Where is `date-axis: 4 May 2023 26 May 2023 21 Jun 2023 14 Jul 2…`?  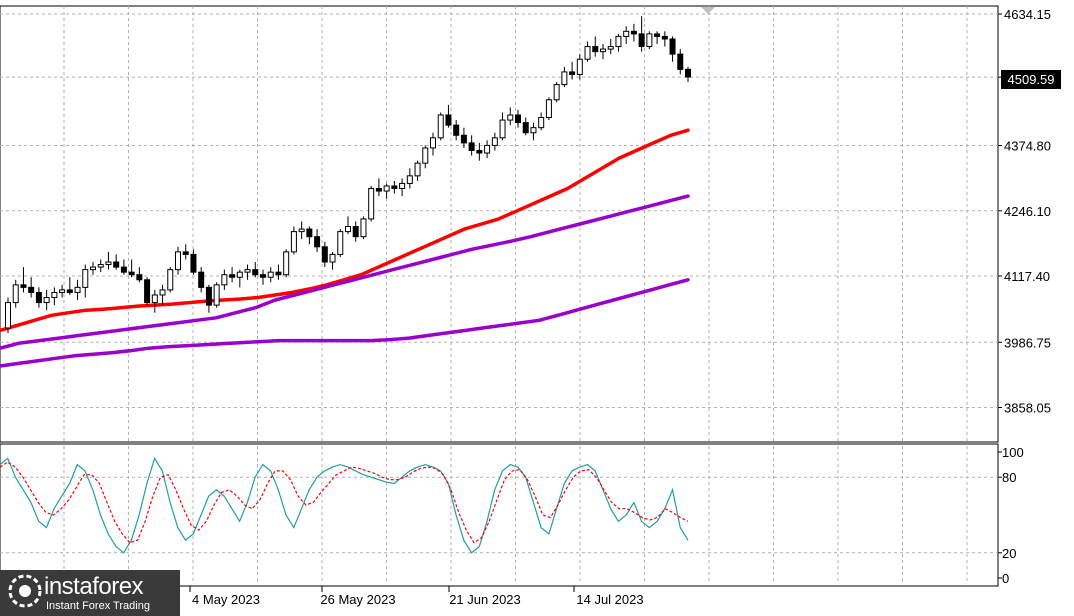 date-axis: 4 May 2023 26 May 2023 21 Jun 2023 14 Jul 2… is located at coordinates (416, 596).